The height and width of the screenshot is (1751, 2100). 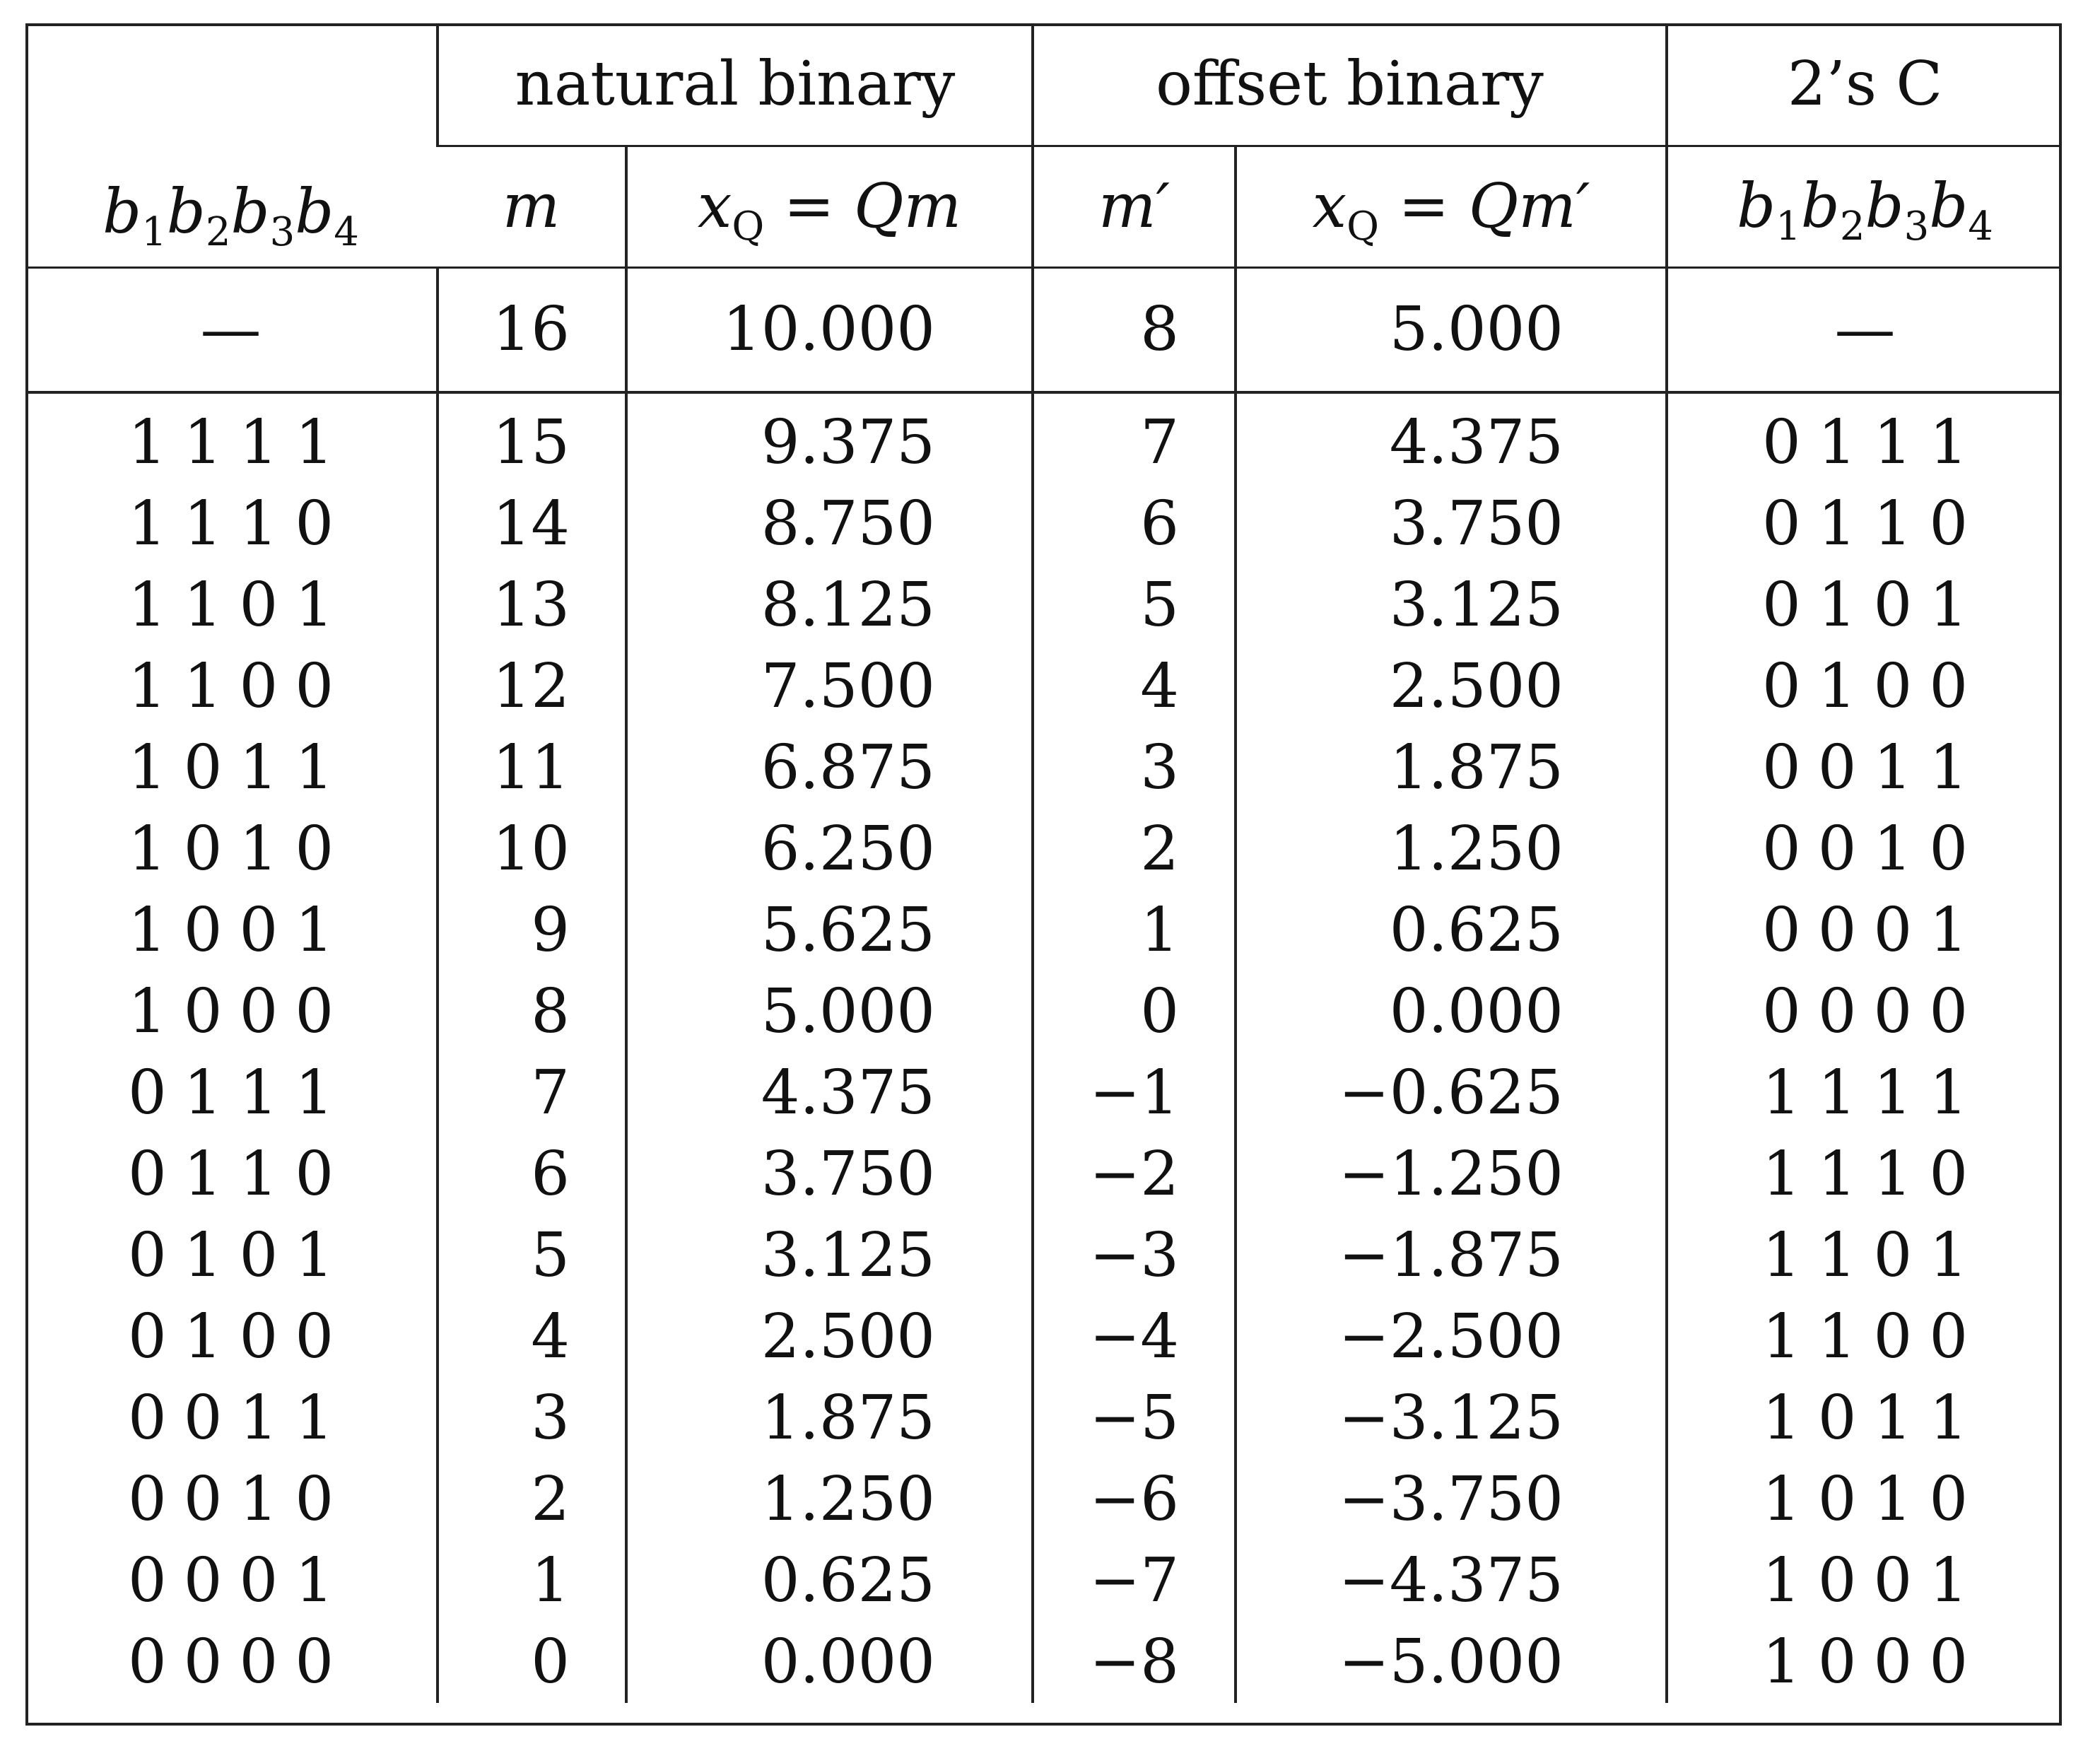 What do you see at coordinates (829, 1255) in the screenshot?
I see `xq-cell: 3.125` at bounding box center [829, 1255].